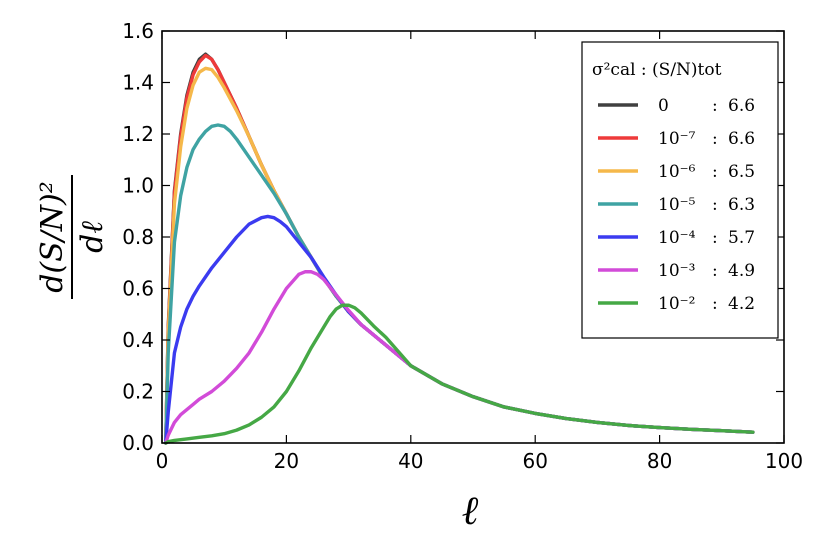  What do you see at coordinates (657, 70) in the screenshot?
I see `legend-title: σ²cal : (S/N)tot` at bounding box center [657, 70].